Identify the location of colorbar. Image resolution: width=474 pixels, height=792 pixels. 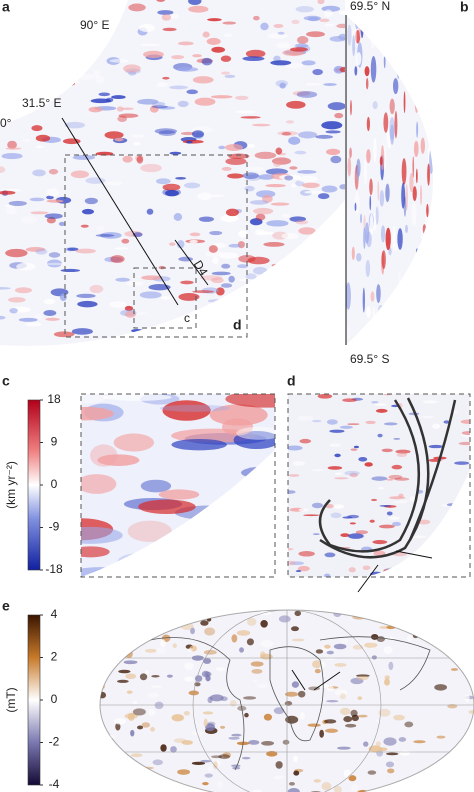
(34, 485).